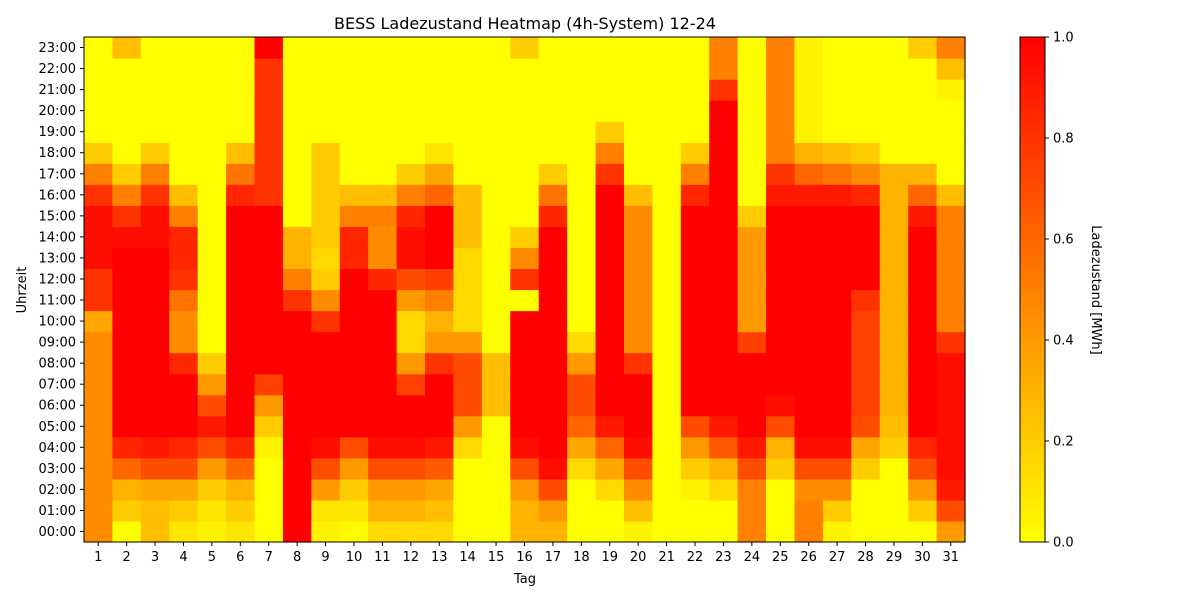 The image size is (1200, 600). What do you see at coordinates (524, 557) in the screenshot?
I see `x-tick-label: 16` at bounding box center [524, 557].